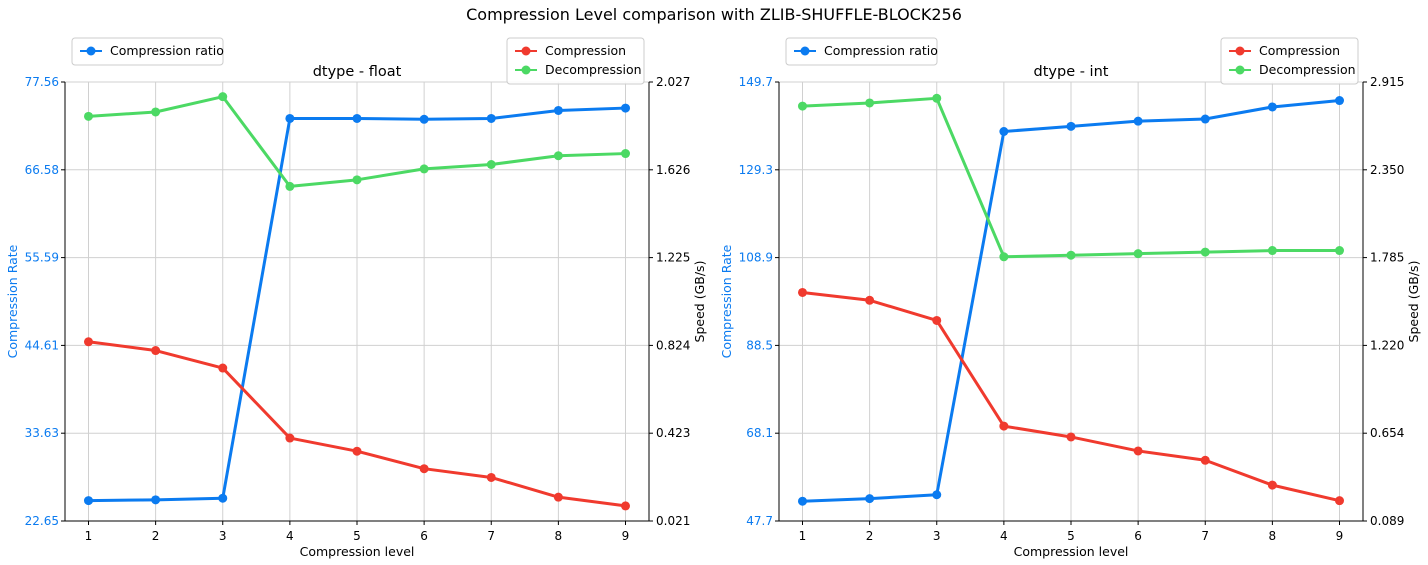 Image resolution: width=1428 pixels, height=565 pixels. Describe the element at coordinates (870, 536) in the screenshot. I see `x-tick-label: 2` at that location.